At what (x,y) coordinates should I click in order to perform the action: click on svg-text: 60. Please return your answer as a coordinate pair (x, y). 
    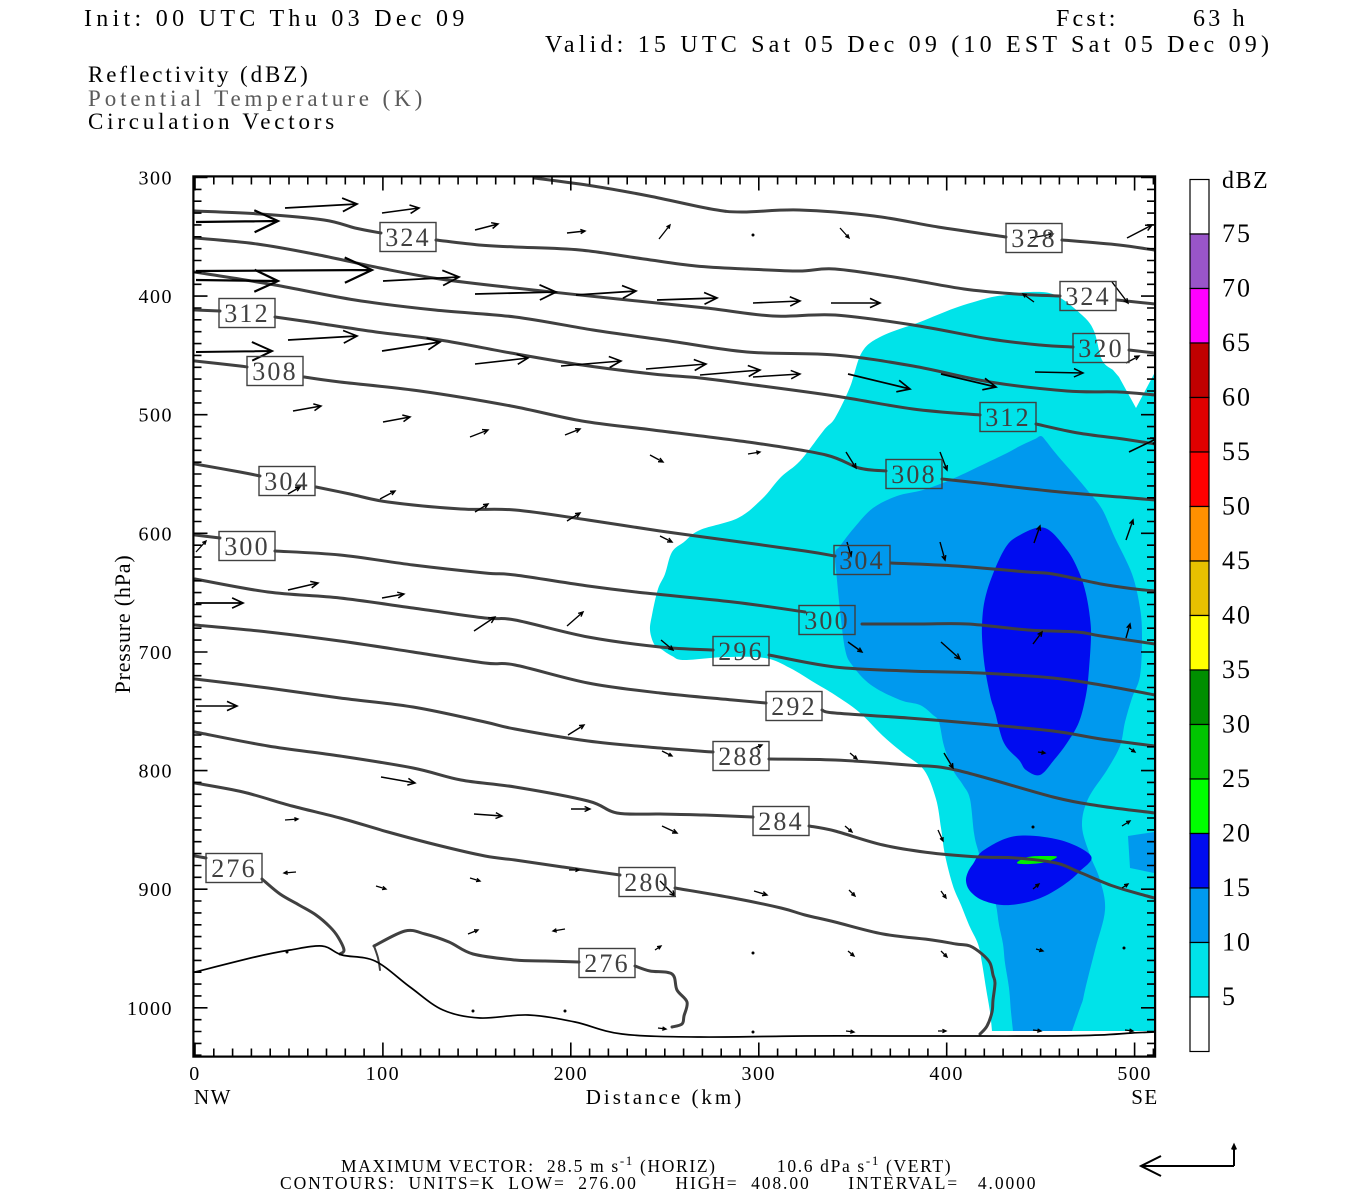
    Looking at the image, I should click on (1237, 397).